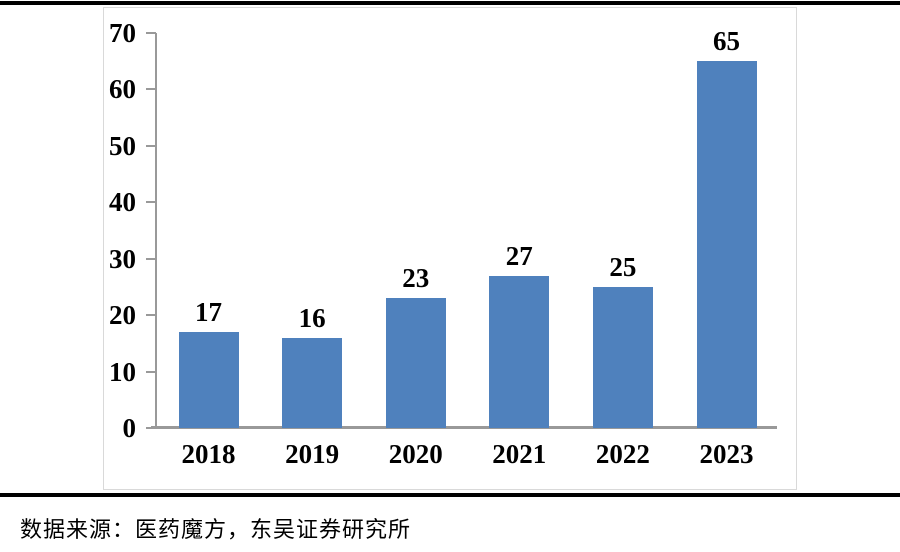 The image size is (900, 552). I want to click on x-axis-label-2020: 2020, so click(415, 454).